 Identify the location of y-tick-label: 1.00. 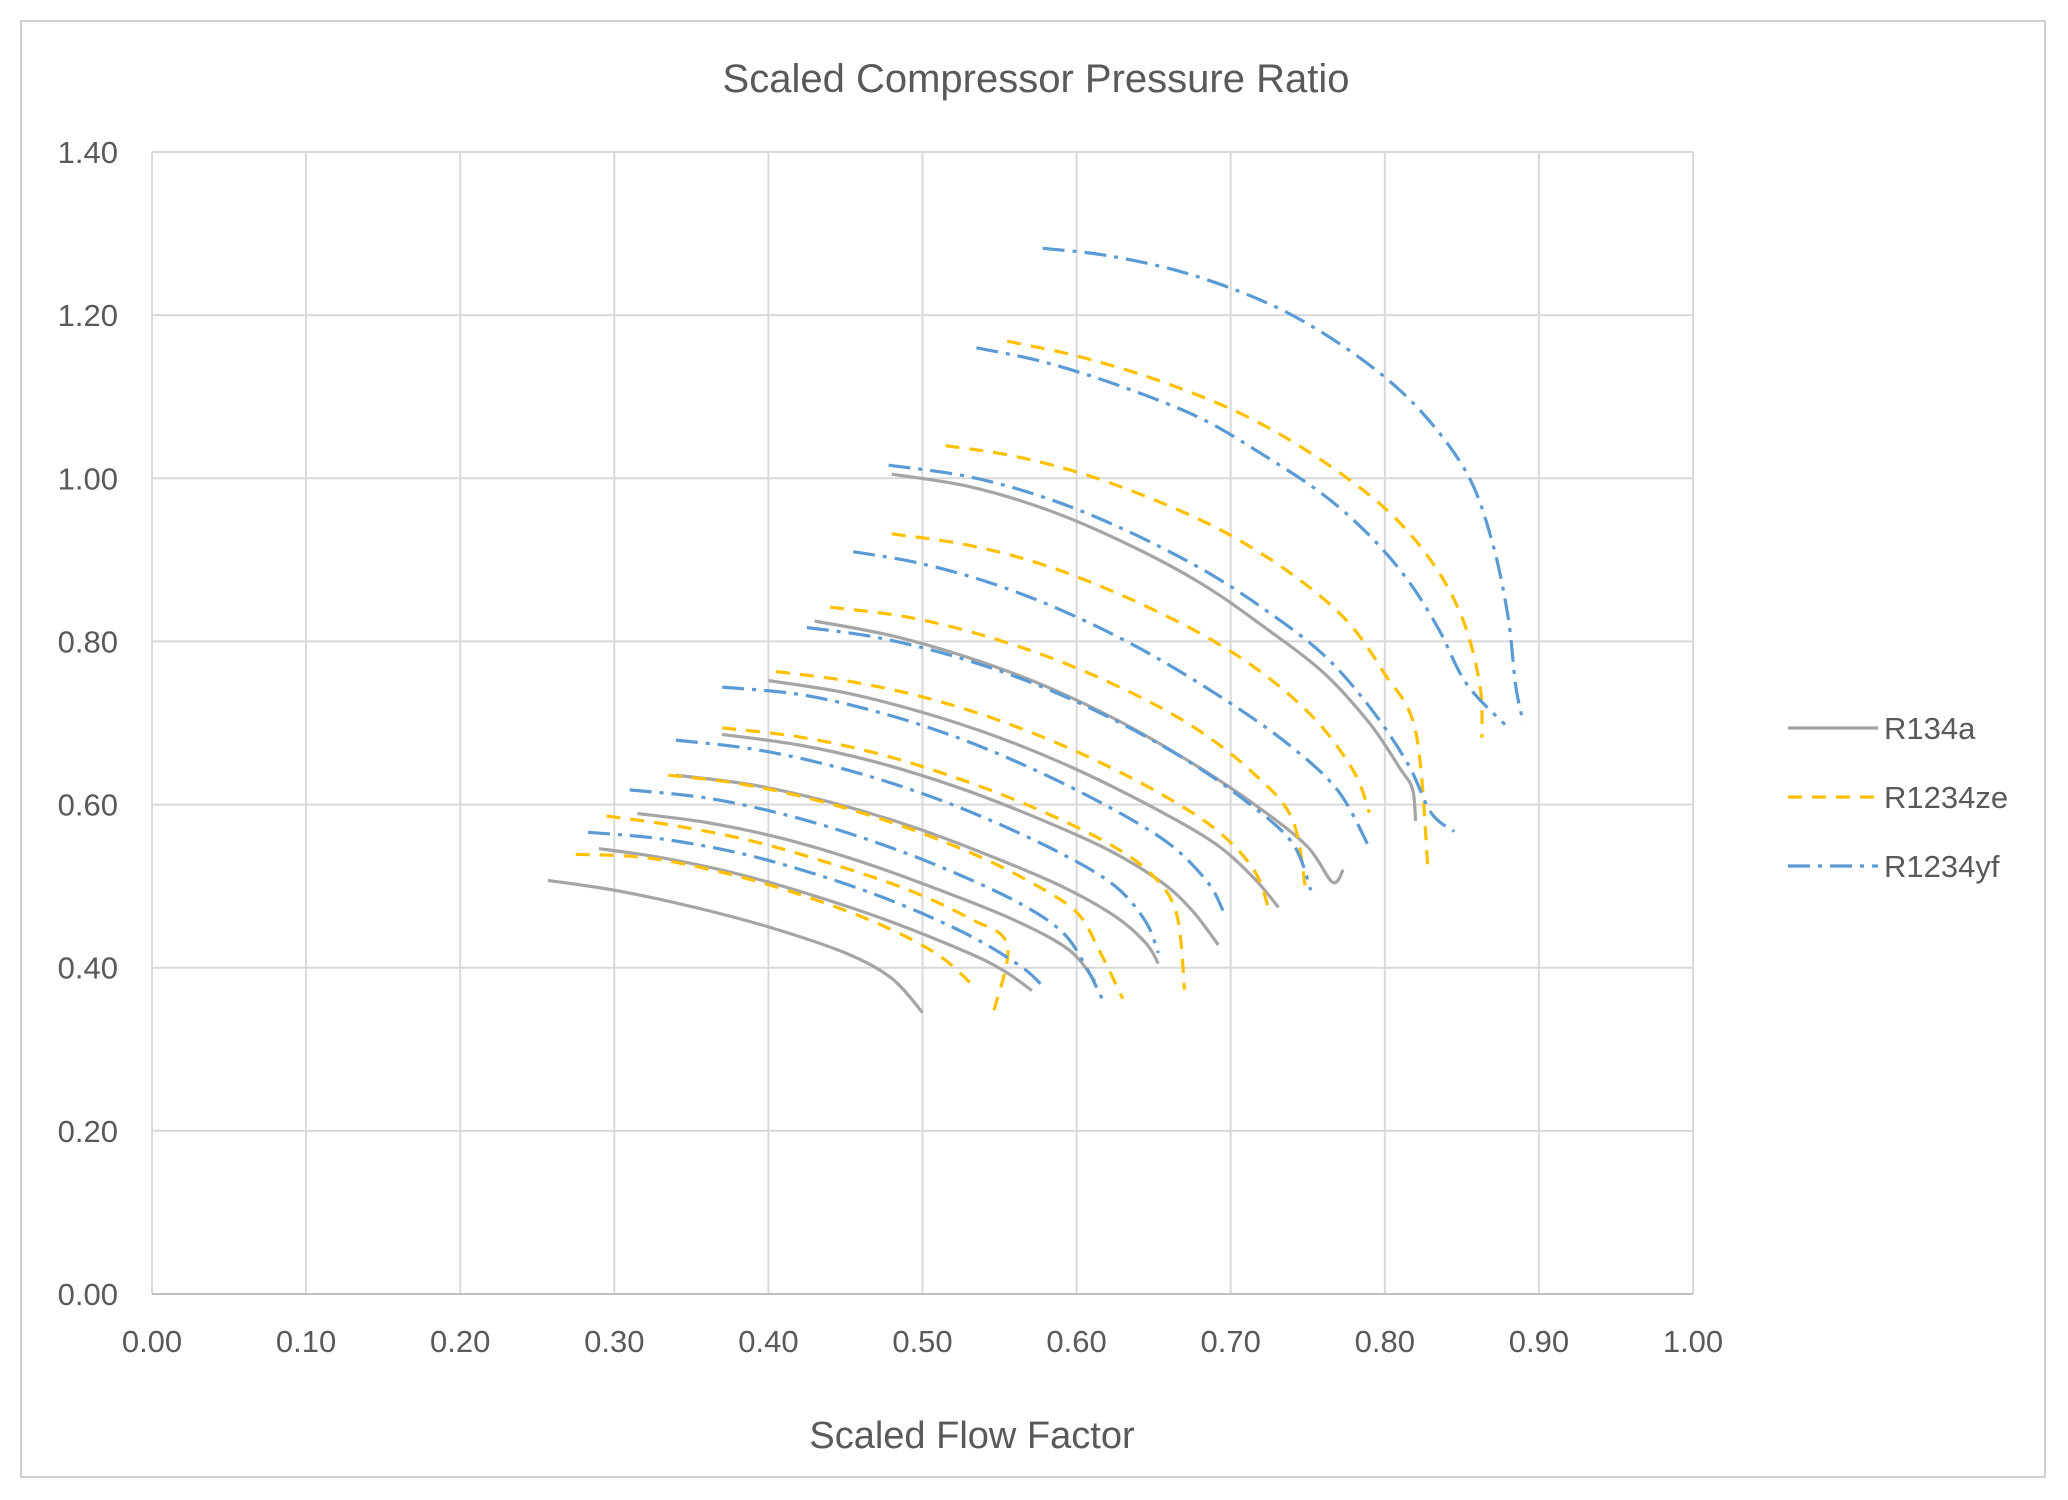
(88, 478).